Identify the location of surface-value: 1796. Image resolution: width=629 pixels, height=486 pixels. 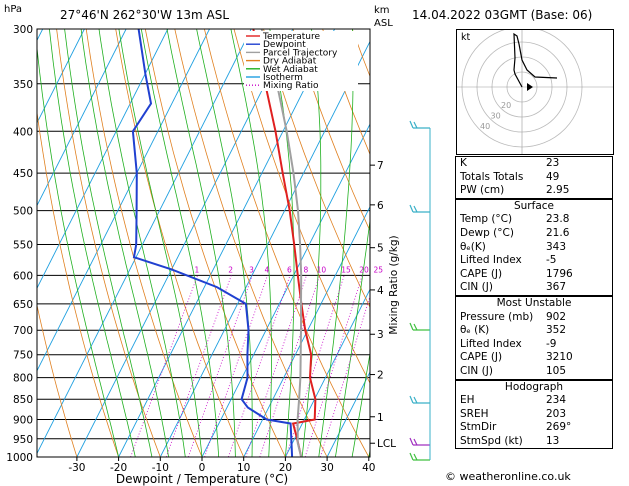
(559, 273).